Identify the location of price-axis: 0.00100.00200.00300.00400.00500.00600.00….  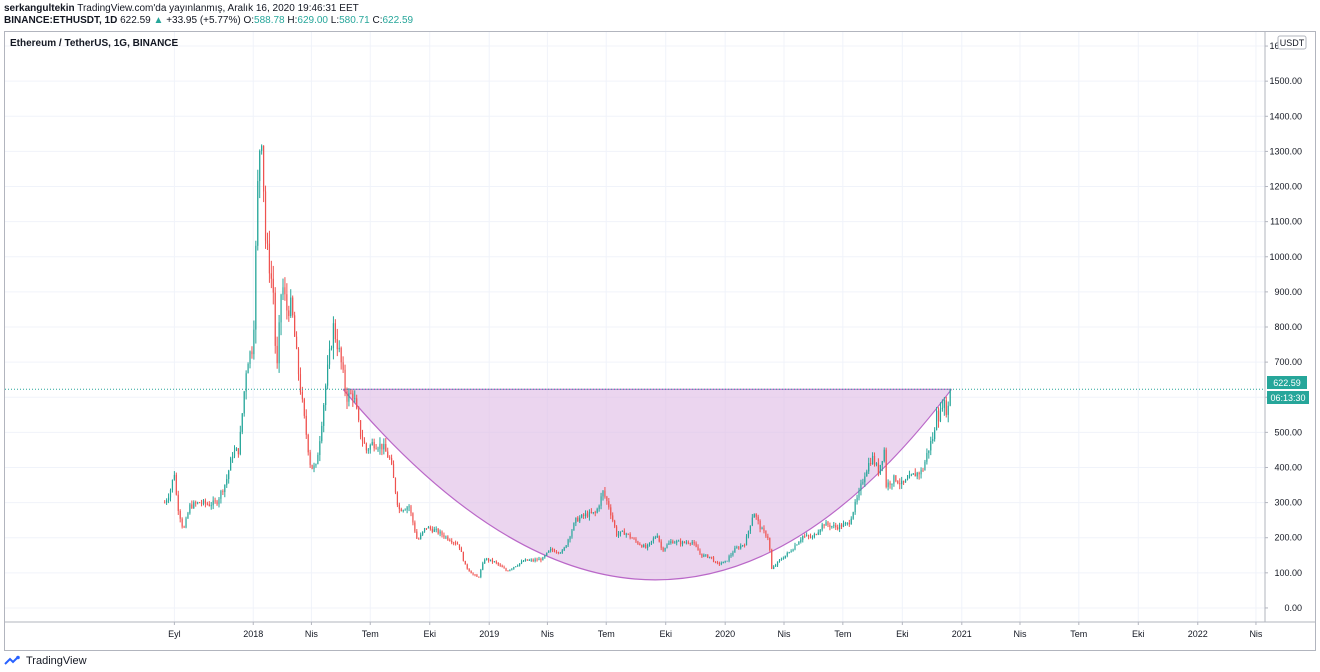
(1283, 327).